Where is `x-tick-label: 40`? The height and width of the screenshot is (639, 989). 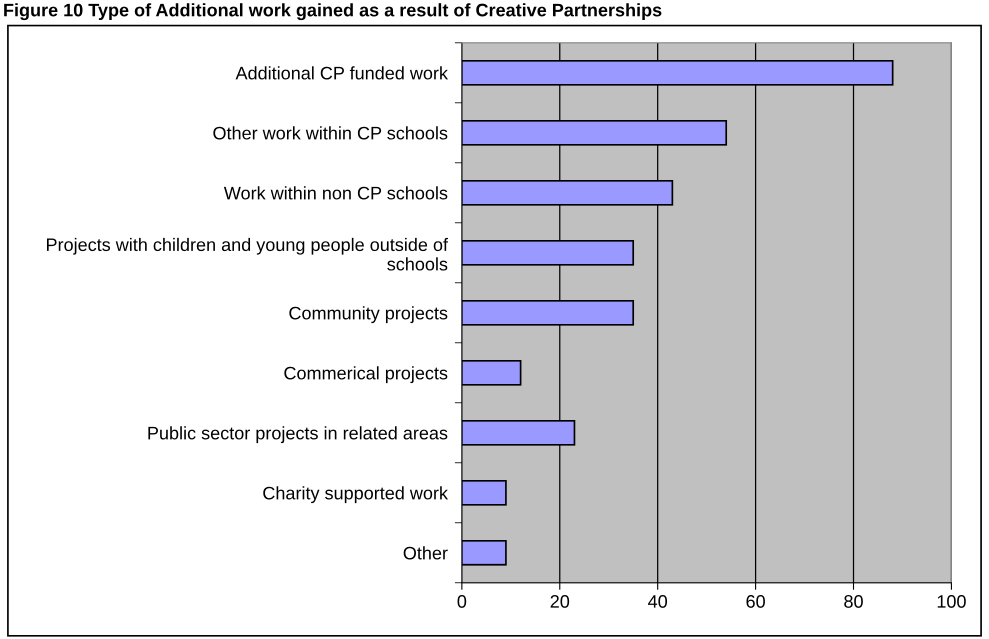 x-tick-label: 40 is located at coordinates (658, 601).